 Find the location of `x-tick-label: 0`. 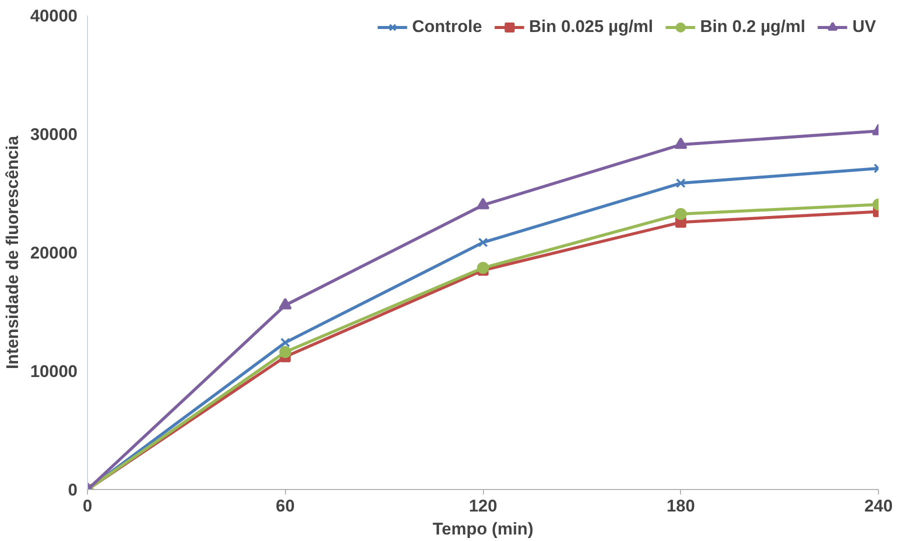

x-tick-label: 0 is located at coordinates (87, 506).